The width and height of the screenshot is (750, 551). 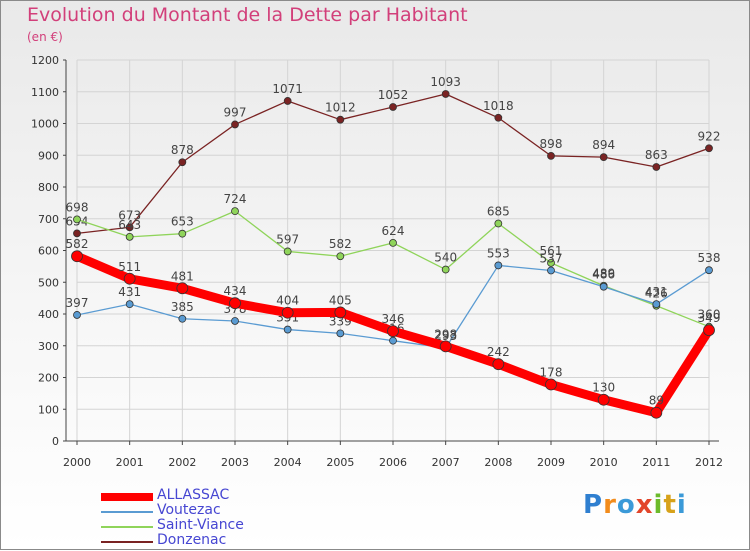 What do you see at coordinates (656, 401) in the screenshot?
I see `data-label: 89` at bounding box center [656, 401].